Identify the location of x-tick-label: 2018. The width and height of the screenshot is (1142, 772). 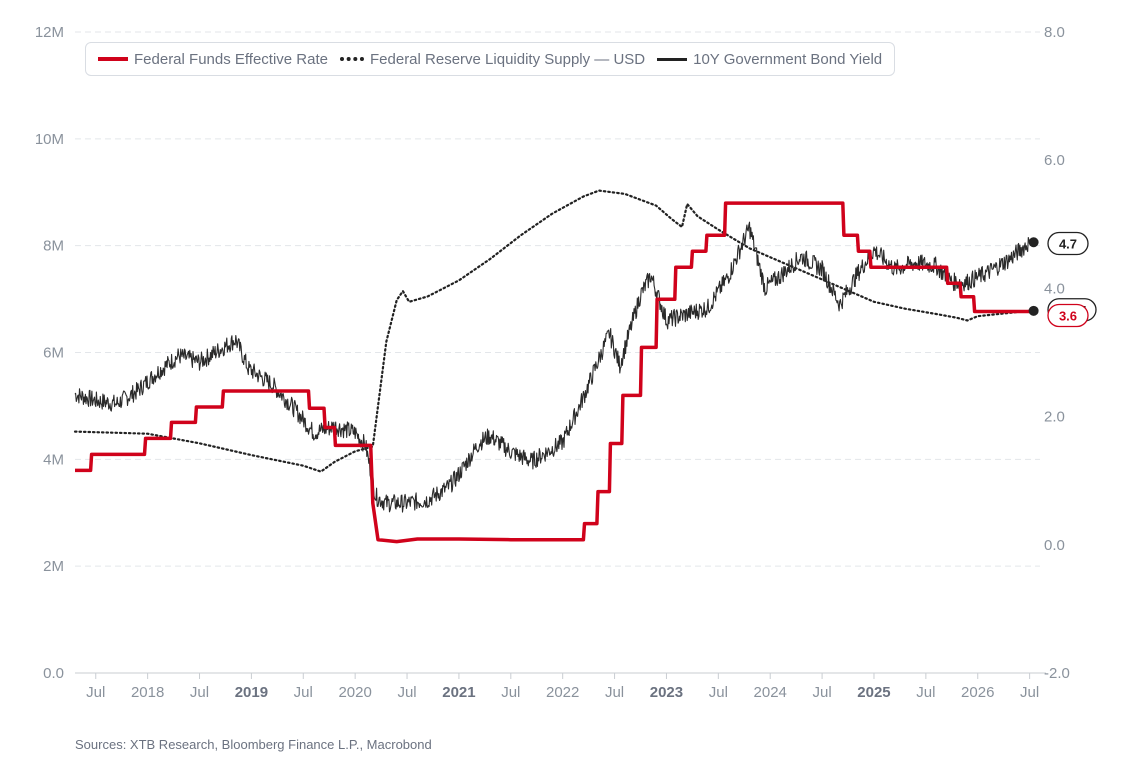
(147, 692).